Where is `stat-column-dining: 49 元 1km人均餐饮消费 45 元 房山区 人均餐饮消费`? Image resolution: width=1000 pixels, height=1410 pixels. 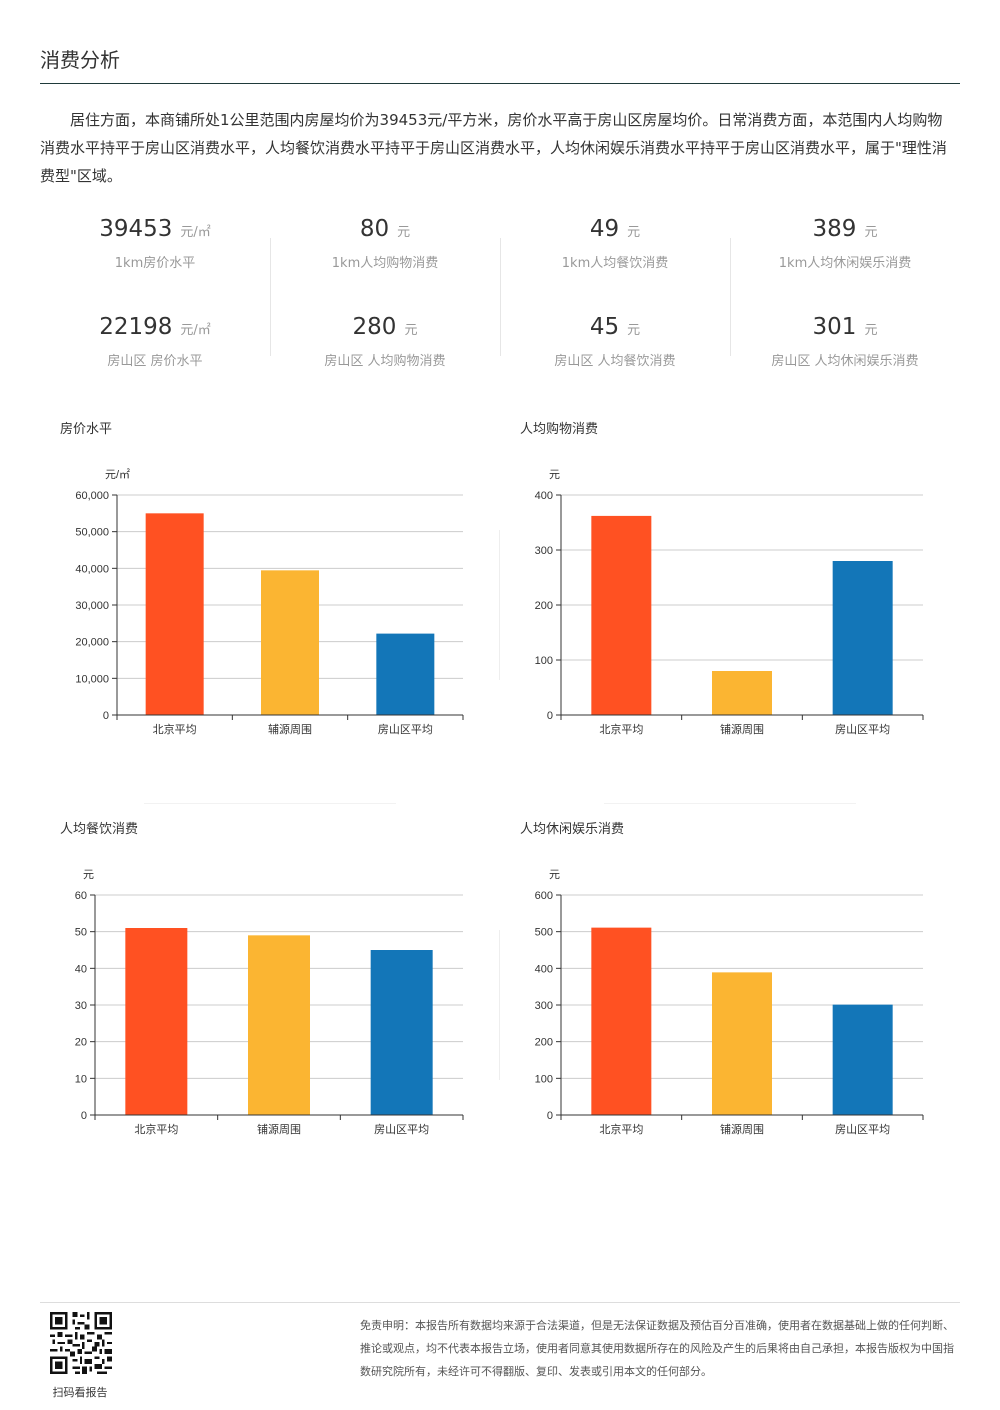
stat-column-dining: 49 元 1km人均餐饮消费 45 元 房山区 人均餐饮消费 is located at coordinates (615, 301).